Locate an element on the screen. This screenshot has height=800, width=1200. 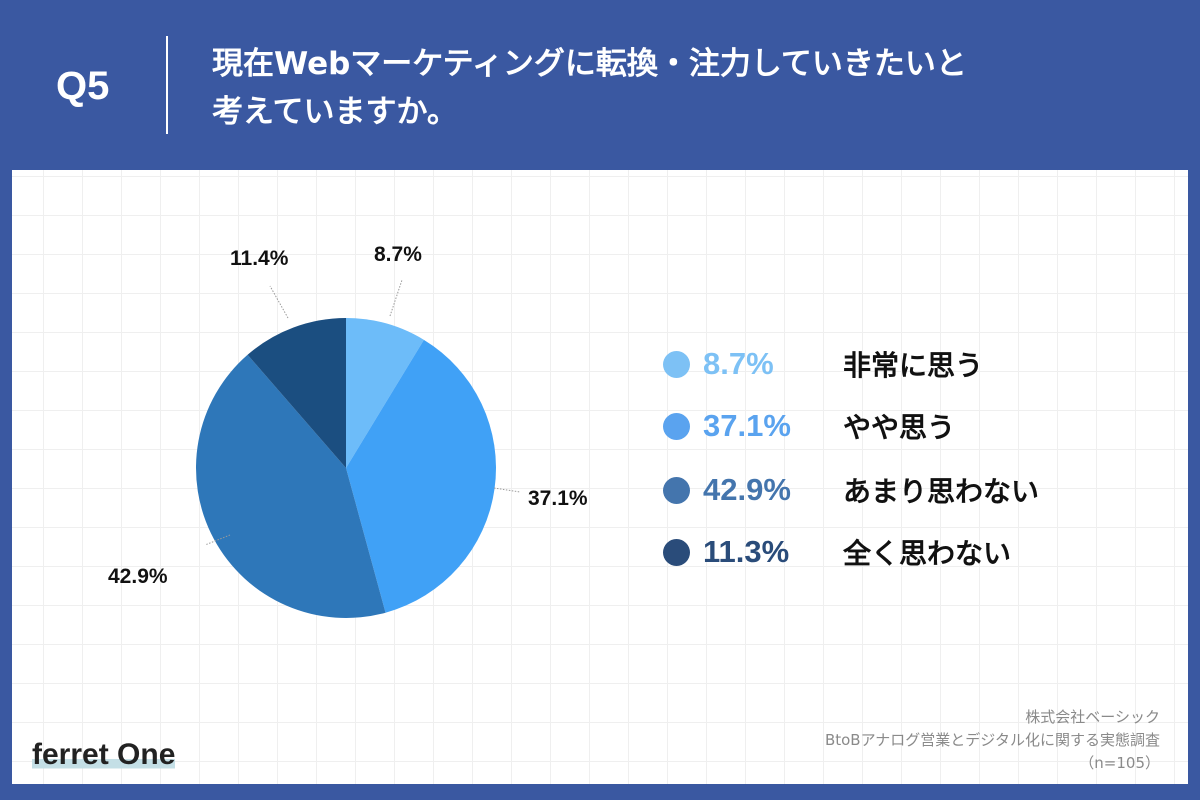
title-line-2: 考えていますか。 is located at coordinates (335, 112).